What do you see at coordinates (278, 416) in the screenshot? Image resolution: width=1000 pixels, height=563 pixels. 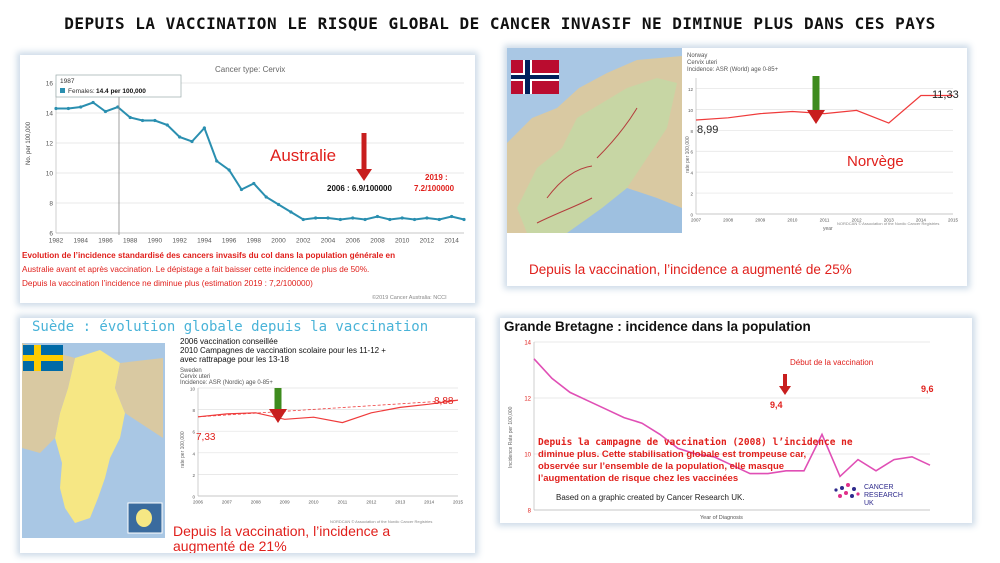 I see `sweden-arrow-head` at bounding box center [278, 416].